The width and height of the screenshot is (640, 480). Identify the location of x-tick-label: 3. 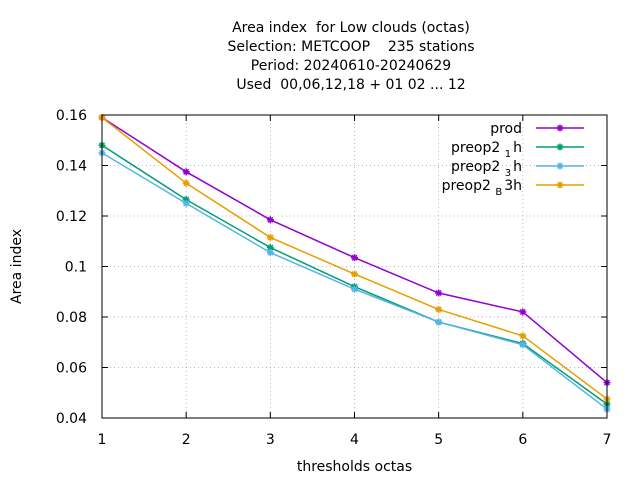
(270, 440).